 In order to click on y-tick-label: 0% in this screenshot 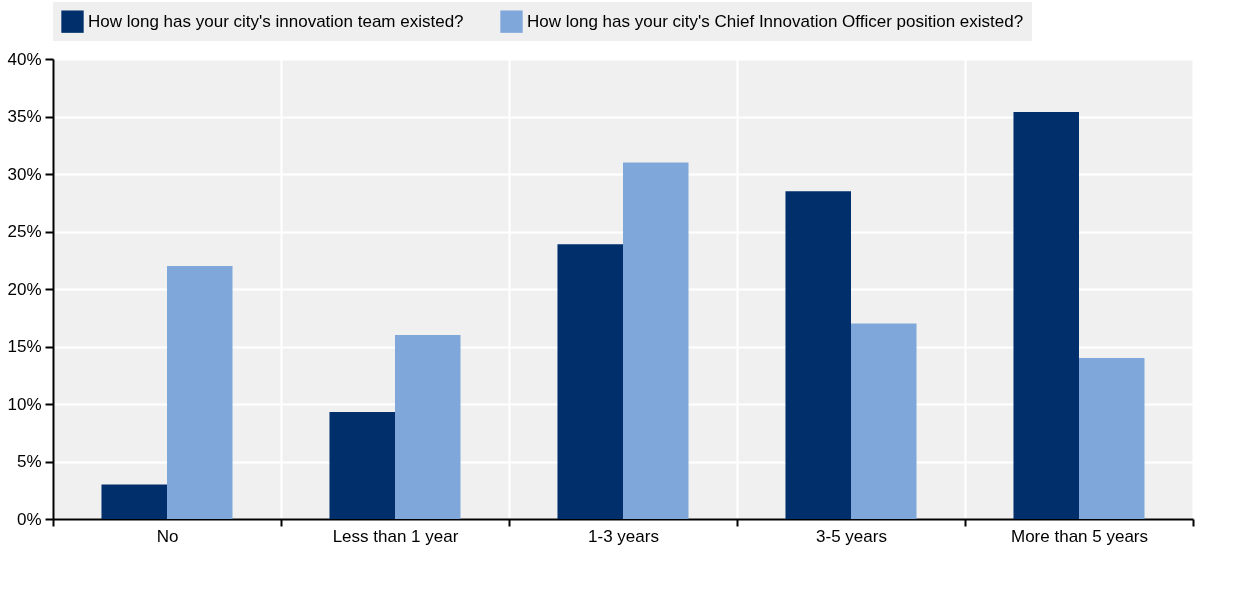, I will do `click(29, 519)`.